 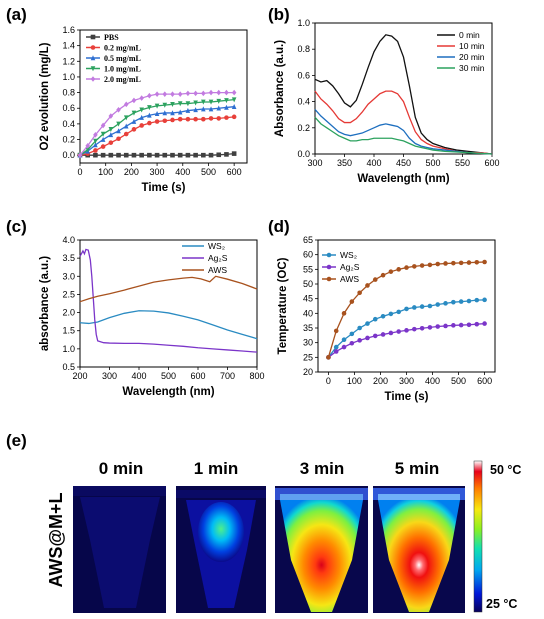 What do you see at coordinates (328, 381) in the screenshot?
I see `x-tick-label: 0` at bounding box center [328, 381].